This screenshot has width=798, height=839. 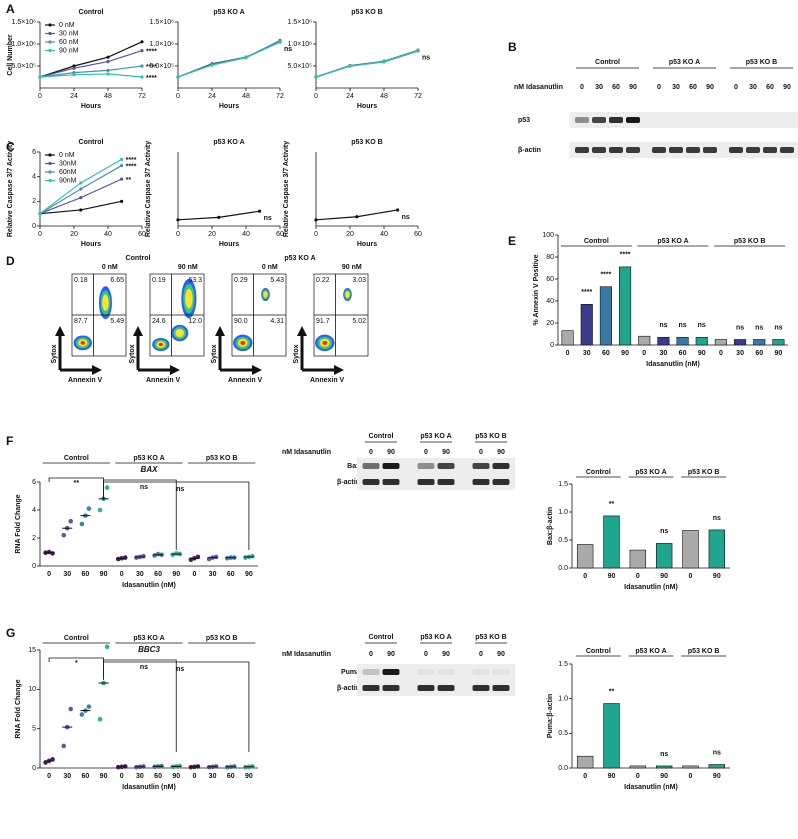 What do you see at coordinates (596, 241) in the screenshot?
I see `group-label: Control` at bounding box center [596, 241].